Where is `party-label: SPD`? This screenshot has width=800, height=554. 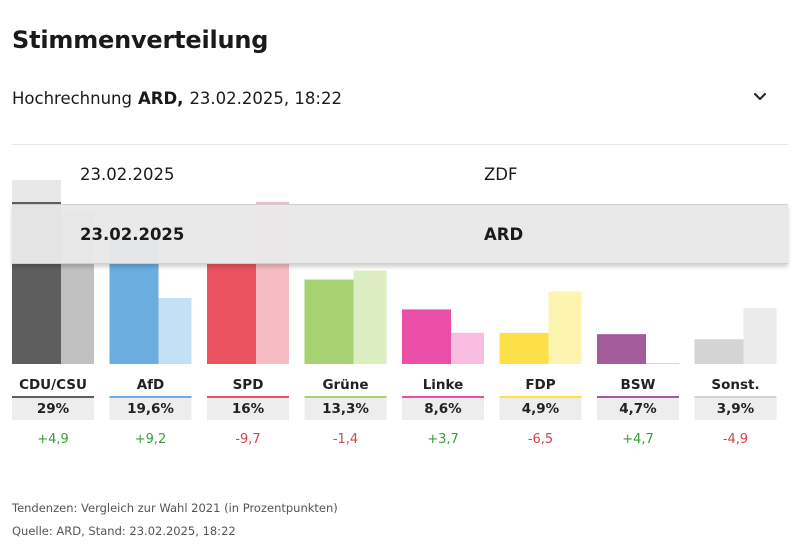
party-label: SPD is located at coordinates (248, 385).